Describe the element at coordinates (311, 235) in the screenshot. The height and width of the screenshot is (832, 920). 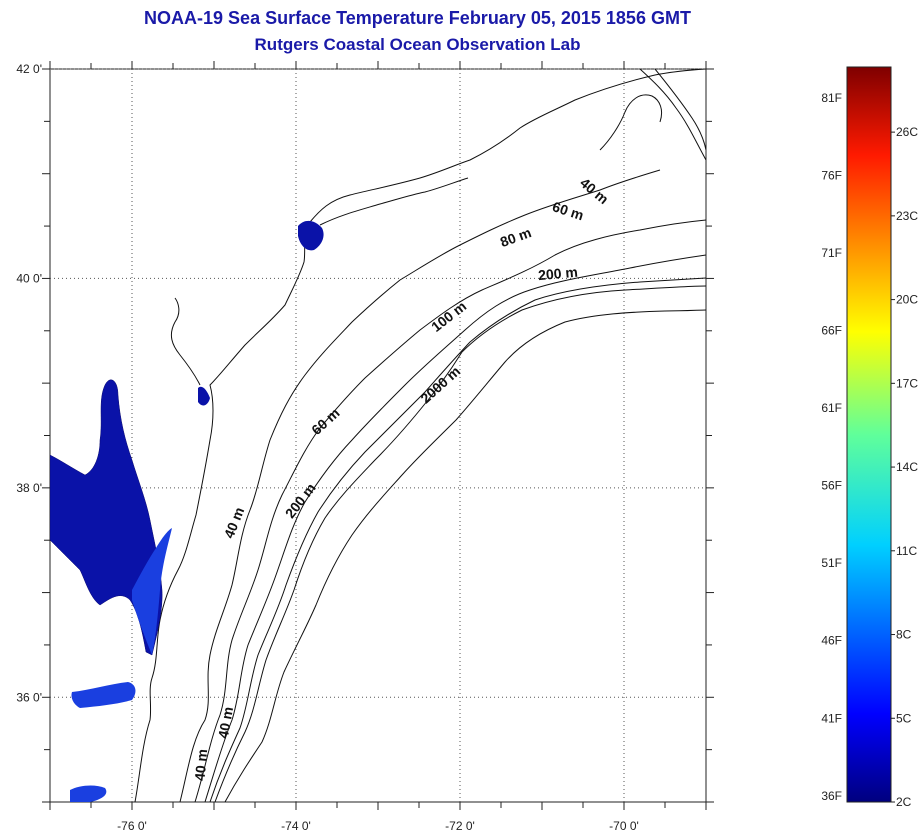
I see `raritan-bay` at that location.